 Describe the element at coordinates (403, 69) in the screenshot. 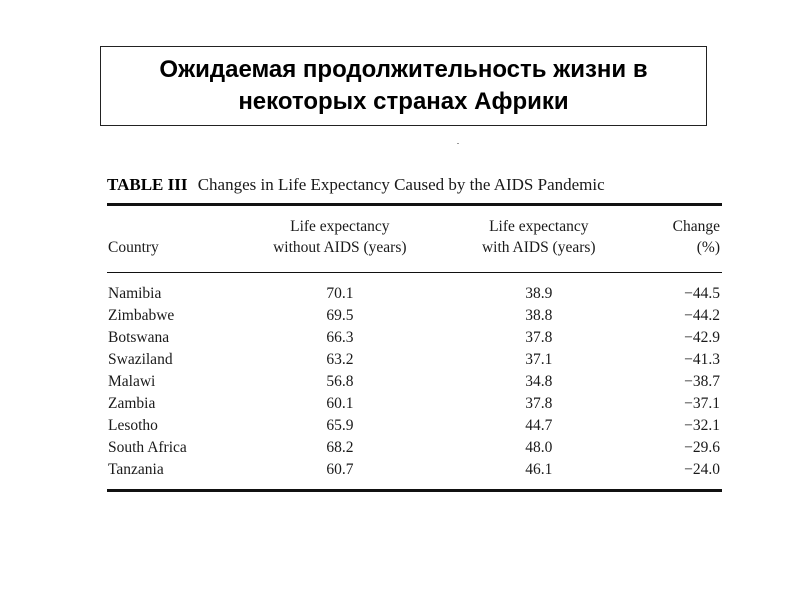

I see `slide-title-line-1: Ожидаемая продолжительность жизни в` at that location.